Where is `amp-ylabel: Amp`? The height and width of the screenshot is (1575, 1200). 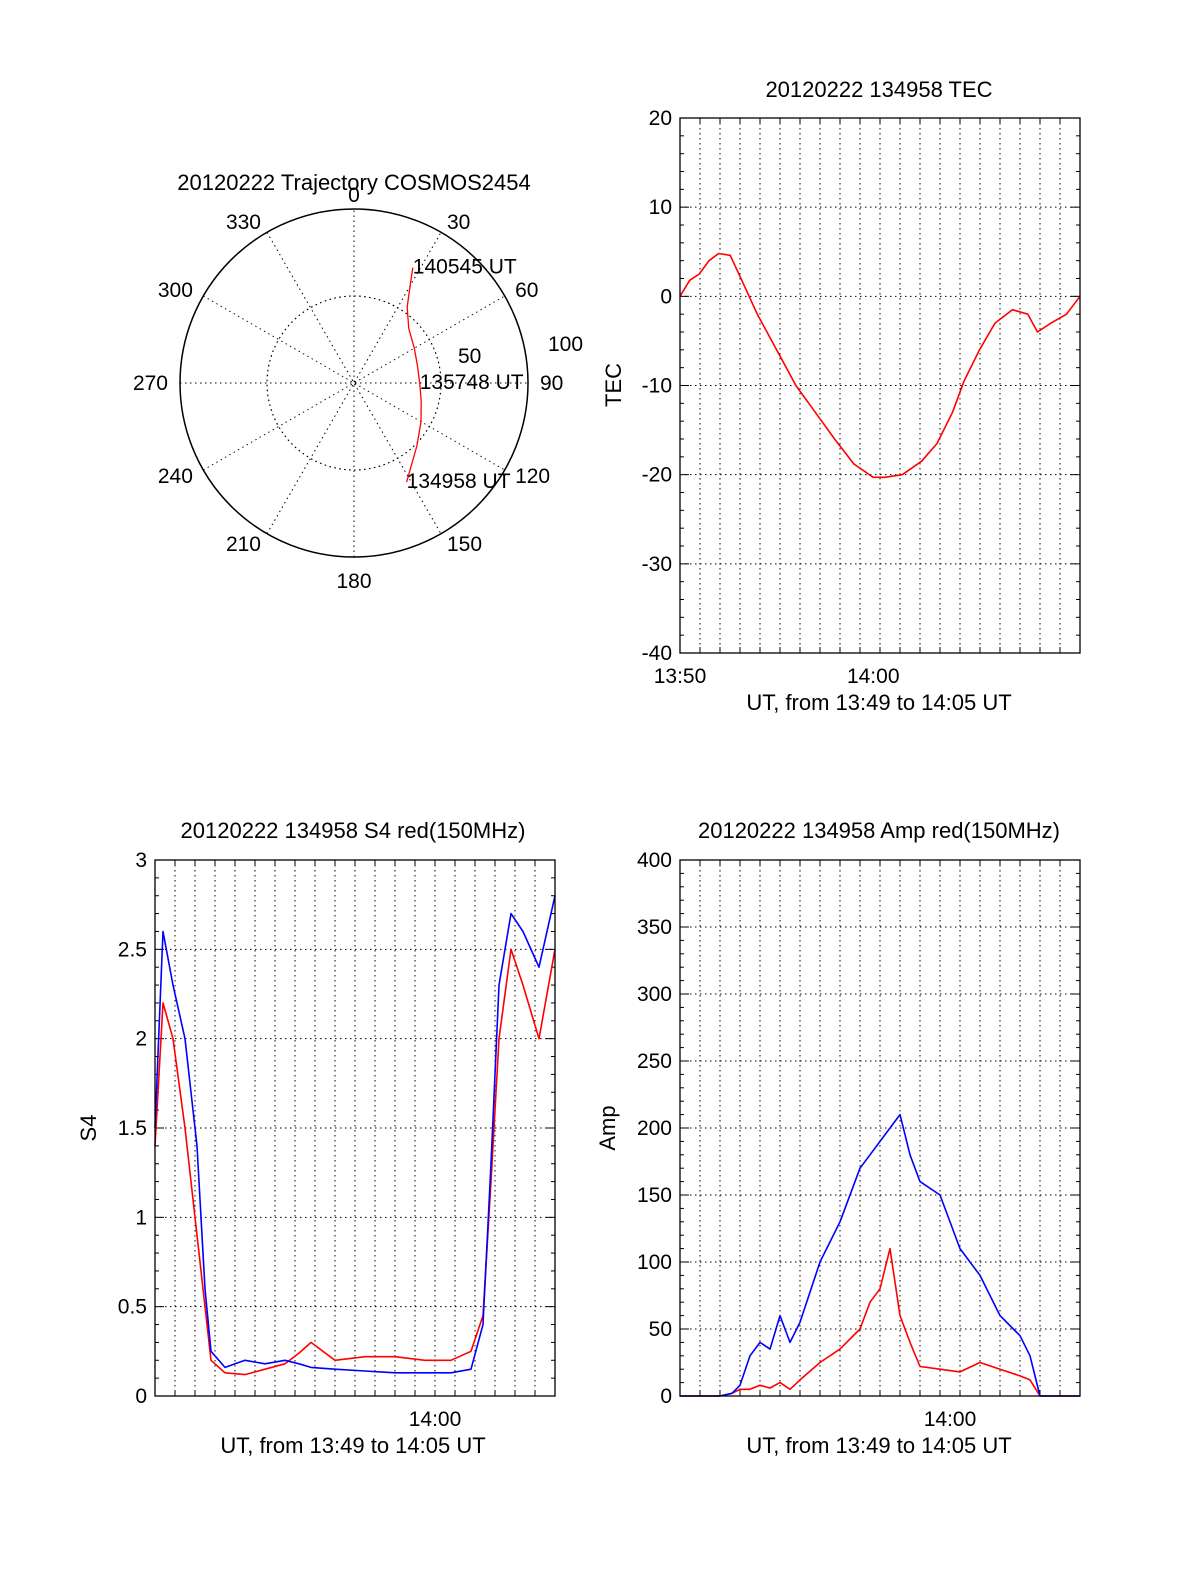
amp-ylabel: Amp is located at coordinates (607, 1127).